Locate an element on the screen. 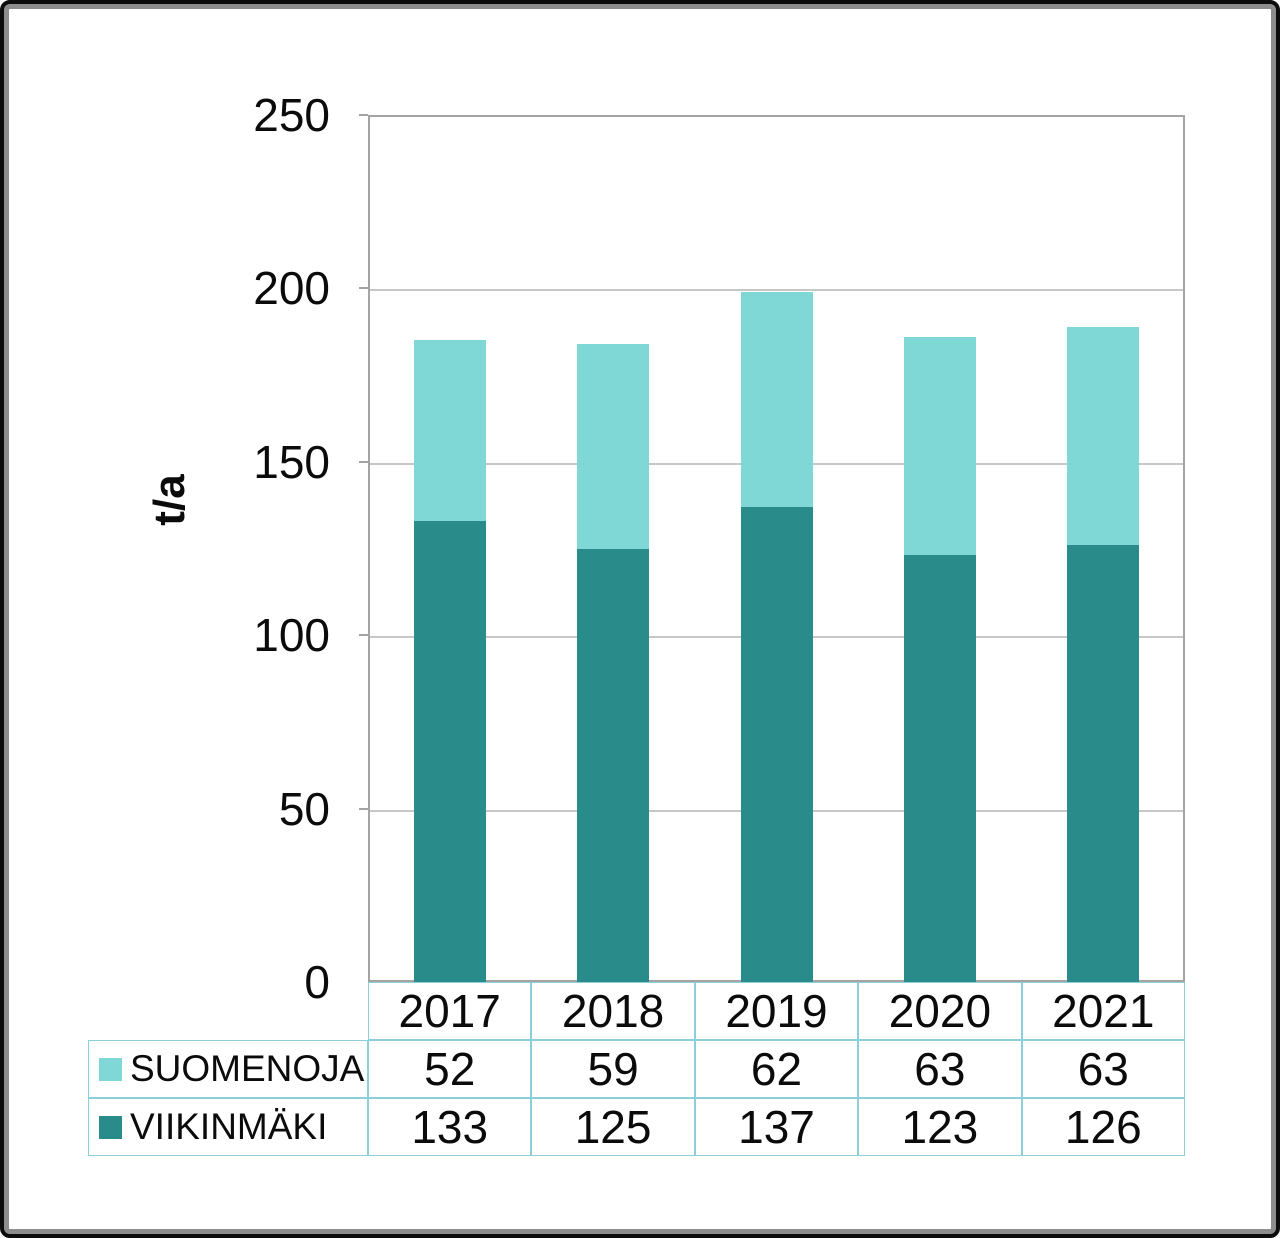  legend-swatch-viikinmaki is located at coordinates (110, 1127).